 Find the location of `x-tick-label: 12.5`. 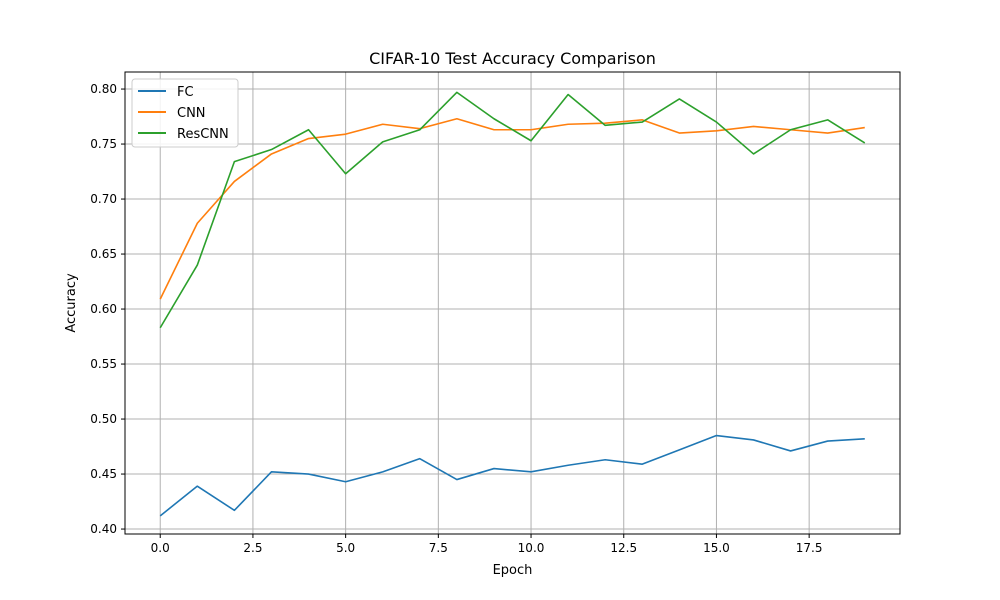

x-tick-label: 12.5 is located at coordinates (623, 548).